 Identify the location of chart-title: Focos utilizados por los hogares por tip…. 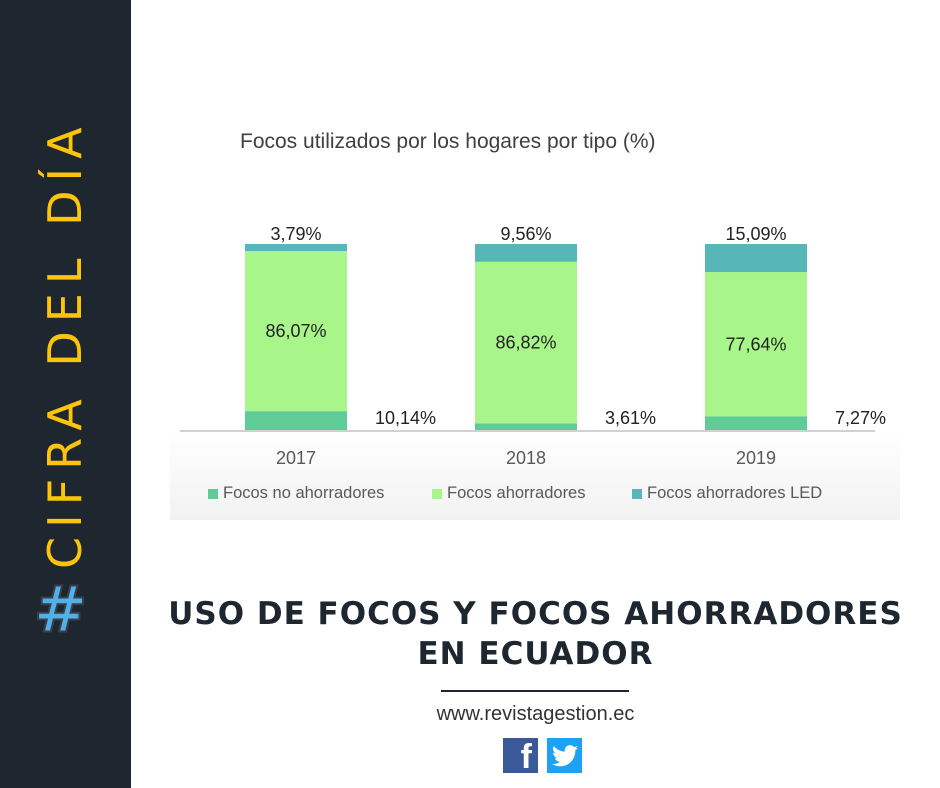
(448, 141).